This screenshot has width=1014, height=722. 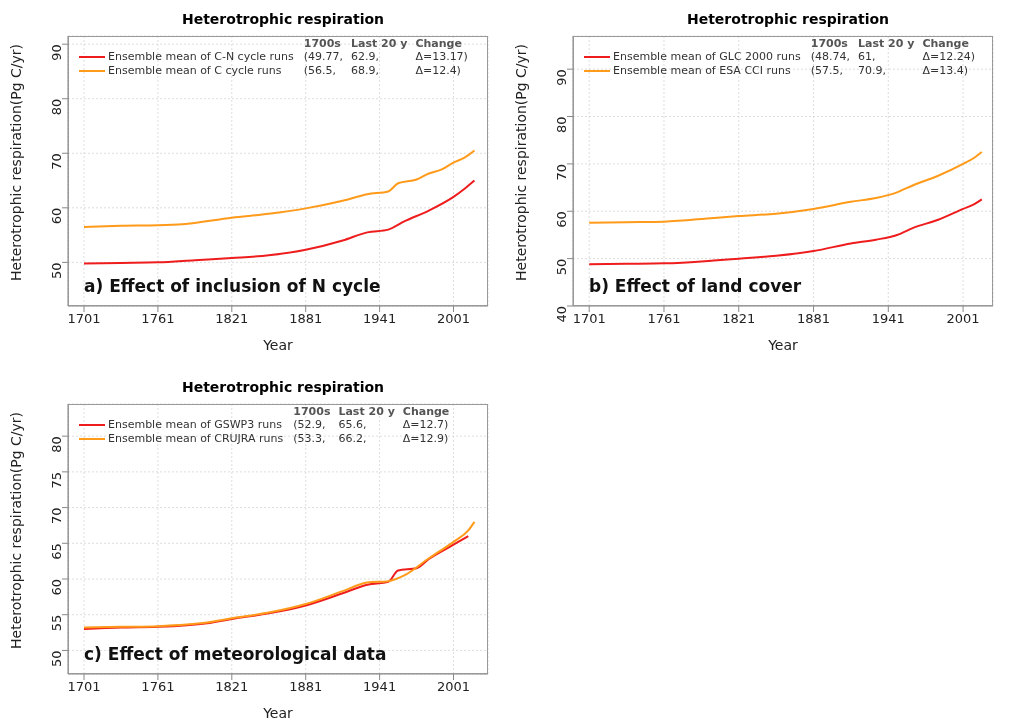 What do you see at coordinates (425, 439) in the screenshot?
I see `annotation: Δ=12.9)` at bounding box center [425, 439].